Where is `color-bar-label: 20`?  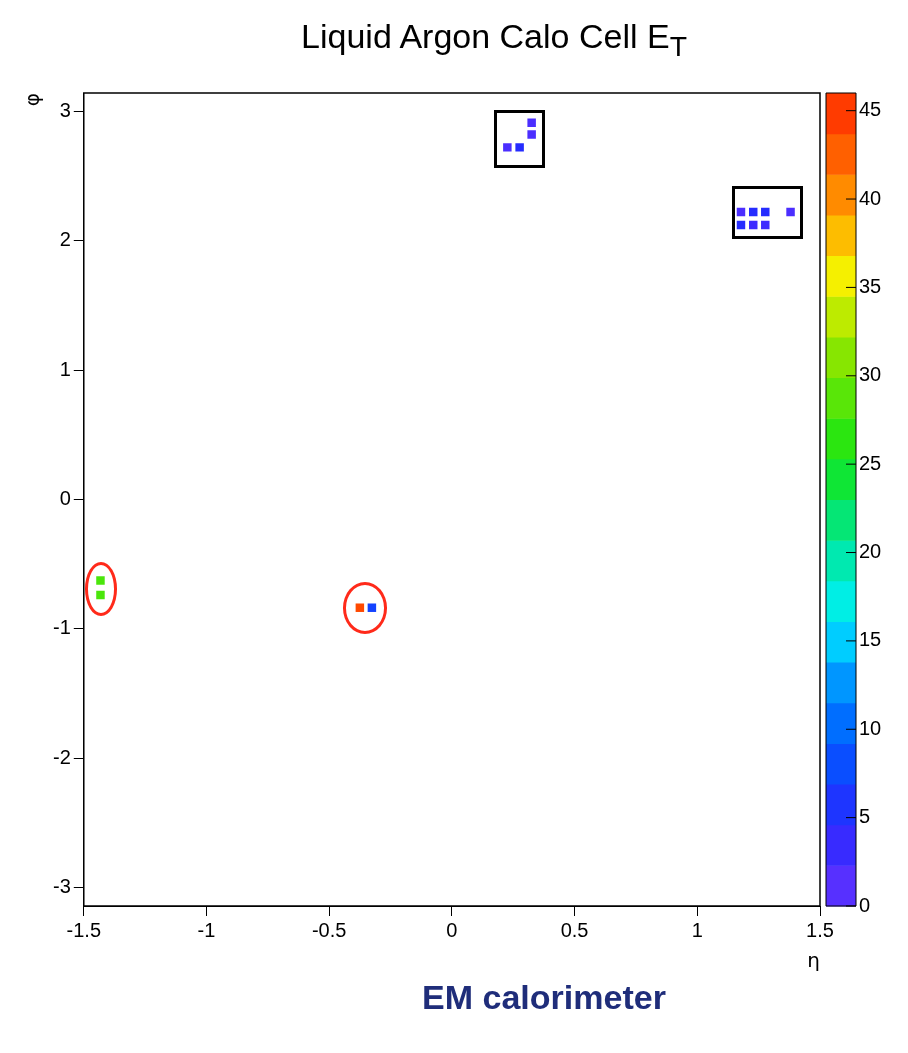 color-bar-label: 20 is located at coordinates (870, 551).